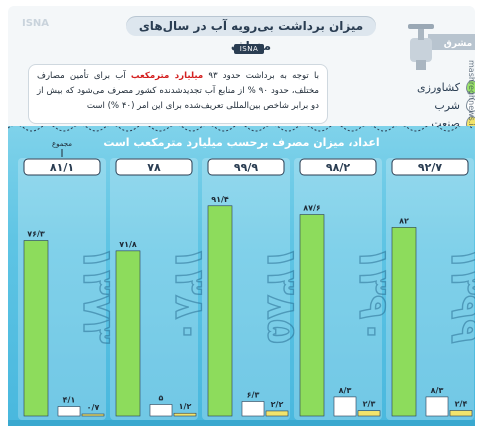  What do you see at coordinates (373, 295) in the screenshot?
I see `year-label: ۱۳۹۰` at bounding box center [373, 295].